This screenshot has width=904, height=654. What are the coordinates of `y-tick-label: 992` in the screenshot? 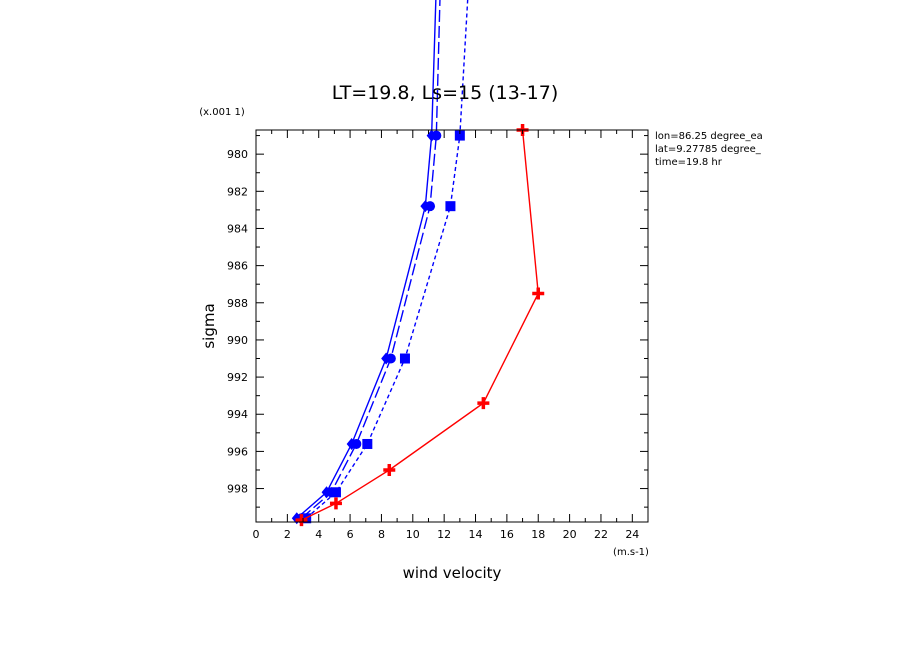 It's located at (237, 377).